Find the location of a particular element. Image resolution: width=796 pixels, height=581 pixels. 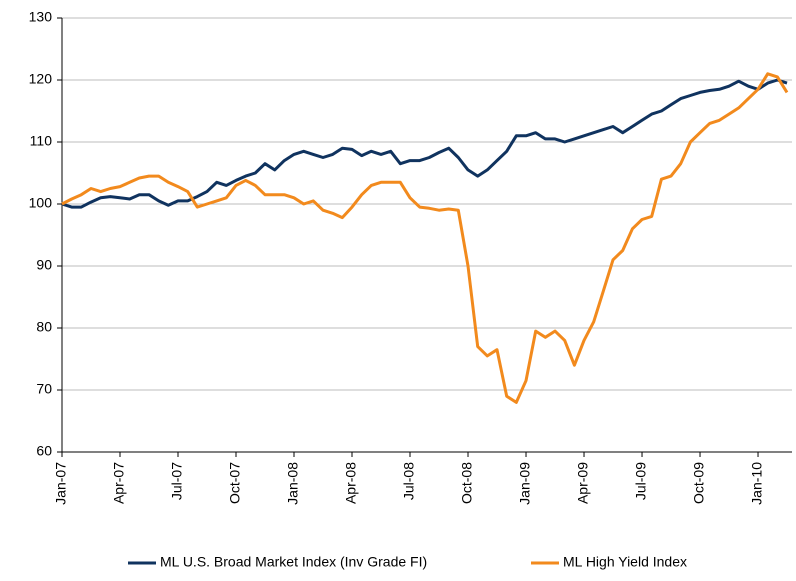

x-tick-label: Jan-10 is located at coordinates (757, 483).